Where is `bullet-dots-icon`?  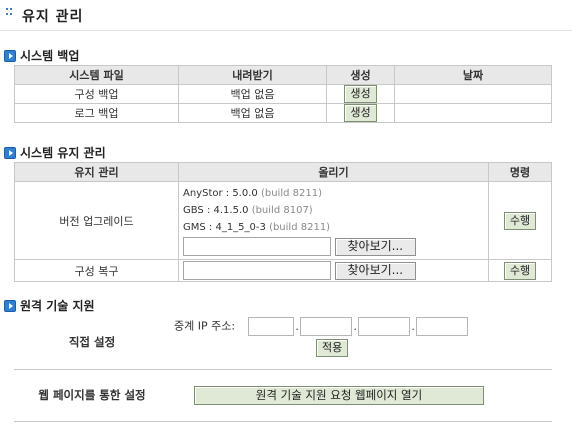 bullet-dots-icon is located at coordinates (9, 13).